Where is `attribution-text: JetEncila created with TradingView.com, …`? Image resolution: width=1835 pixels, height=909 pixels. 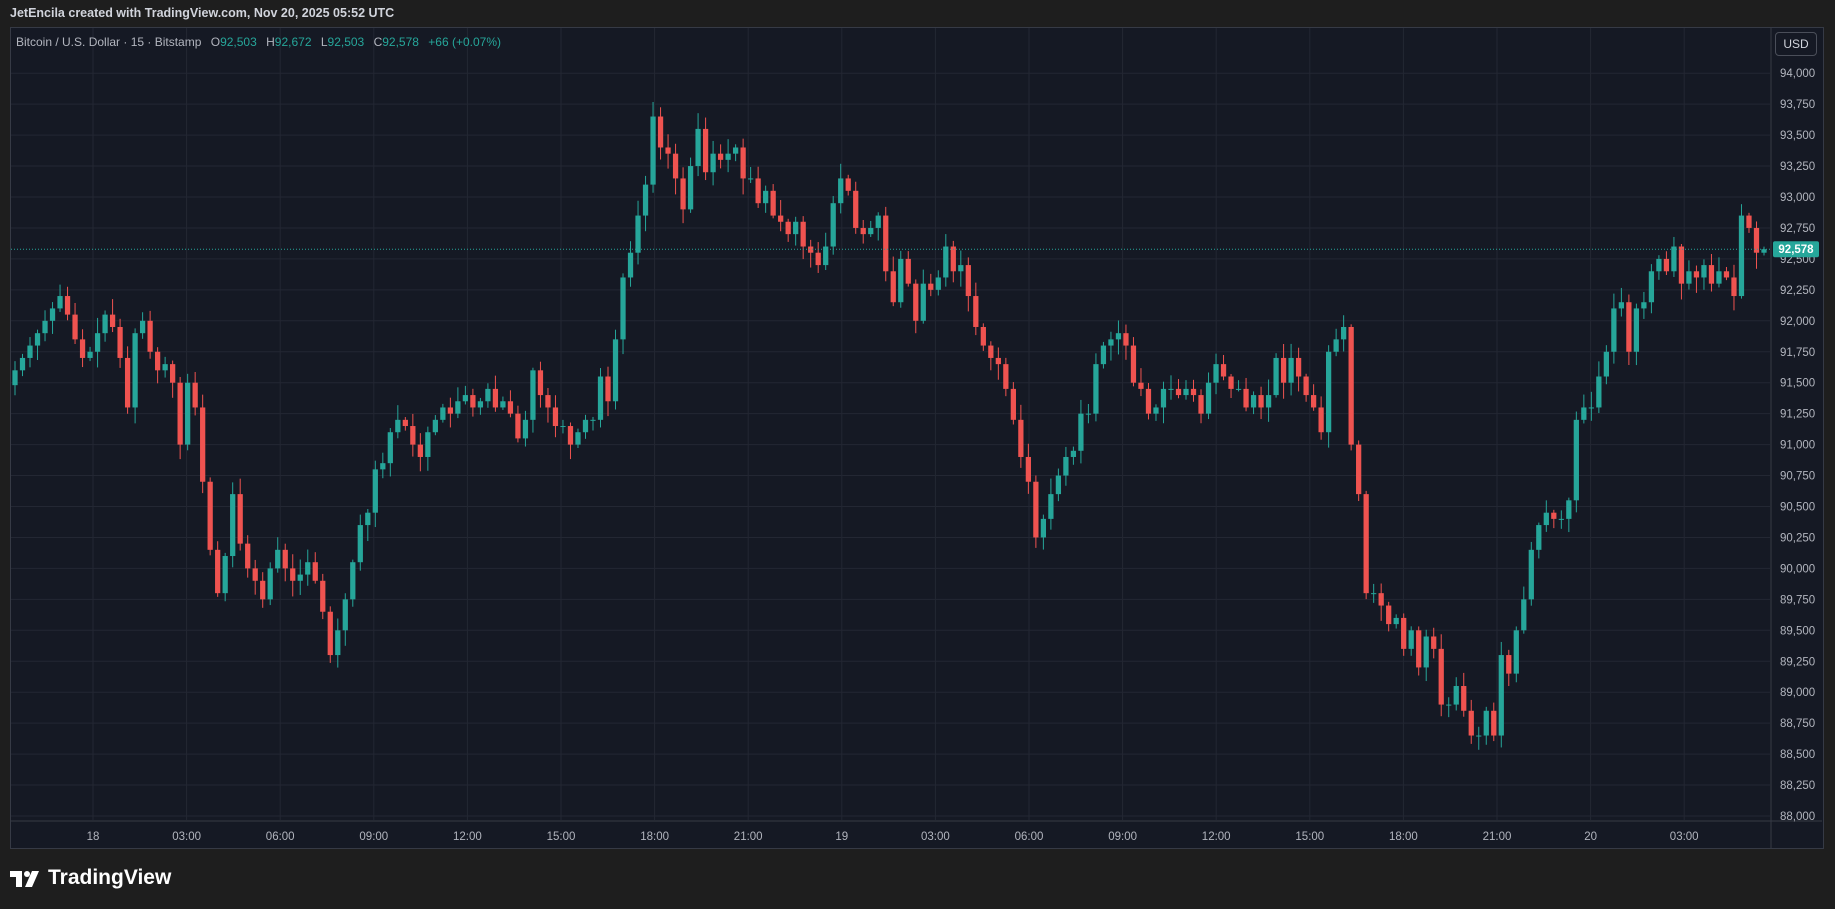
attribution-text: JetEncila created with TradingView.com, … is located at coordinates (202, 13).